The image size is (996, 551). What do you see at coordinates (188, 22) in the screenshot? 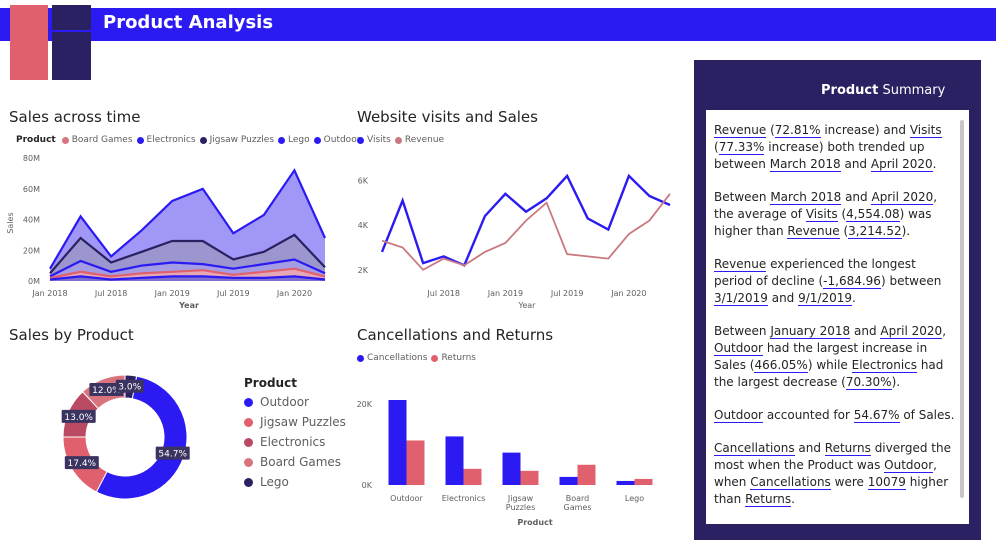
I see `page-title: Product Analysis` at bounding box center [188, 22].